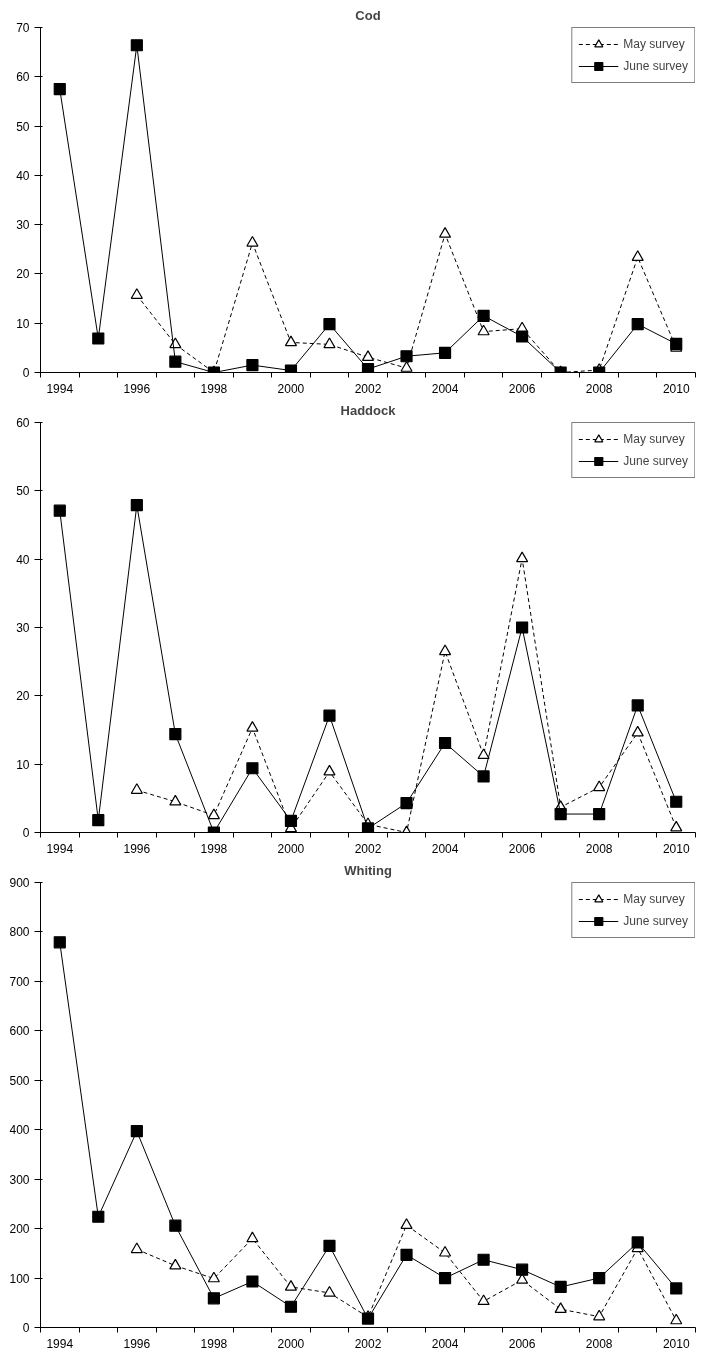  Describe the element at coordinates (368, 410) in the screenshot. I see `chart-title: Haddock` at that location.